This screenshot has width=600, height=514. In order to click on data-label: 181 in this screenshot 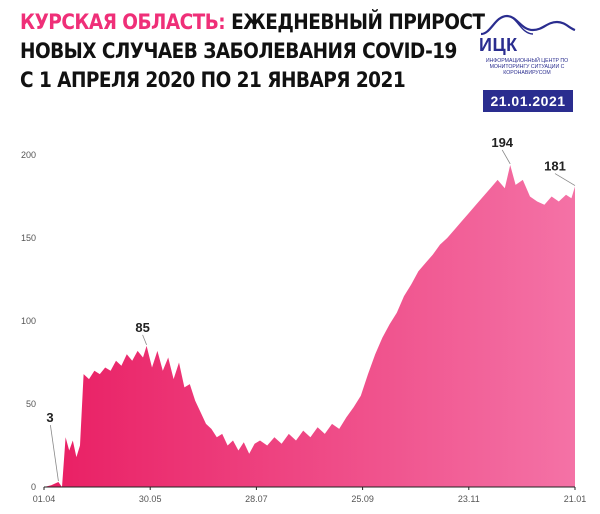, I will do `click(555, 166)`.